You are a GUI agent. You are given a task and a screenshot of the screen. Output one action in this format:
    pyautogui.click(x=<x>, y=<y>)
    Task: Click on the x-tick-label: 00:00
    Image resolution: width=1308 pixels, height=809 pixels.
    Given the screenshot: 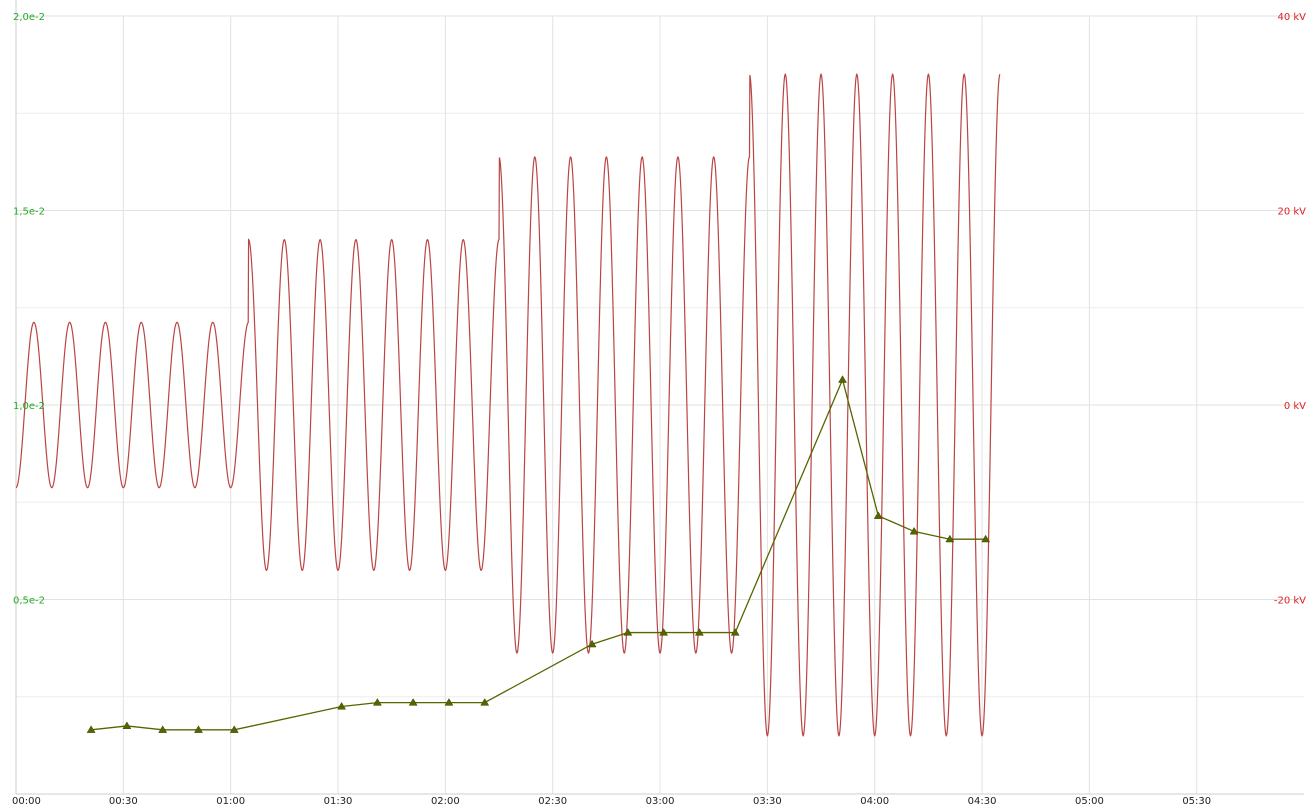 What is the action you would take?
    pyautogui.click(x=26, y=800)
    